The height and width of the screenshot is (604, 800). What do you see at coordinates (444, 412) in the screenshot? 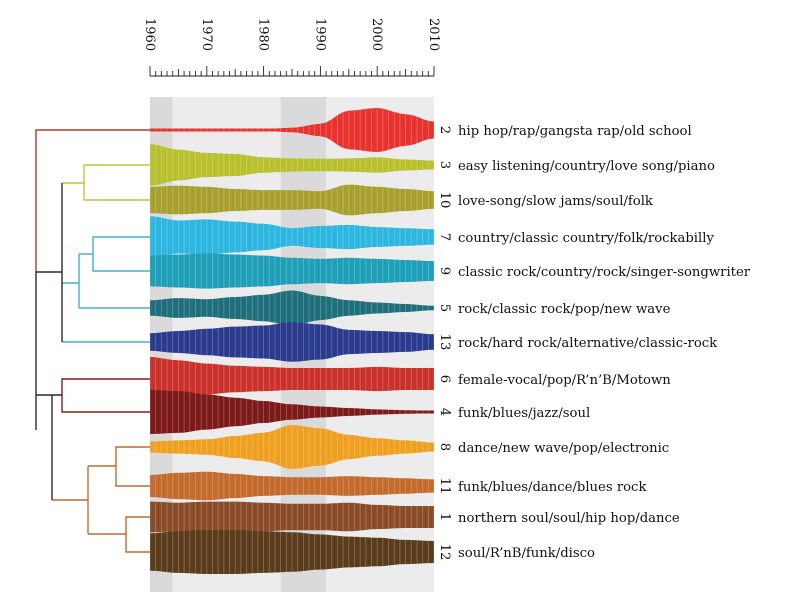
I see `series-number-4: 4` at bounding box center [444, 412].